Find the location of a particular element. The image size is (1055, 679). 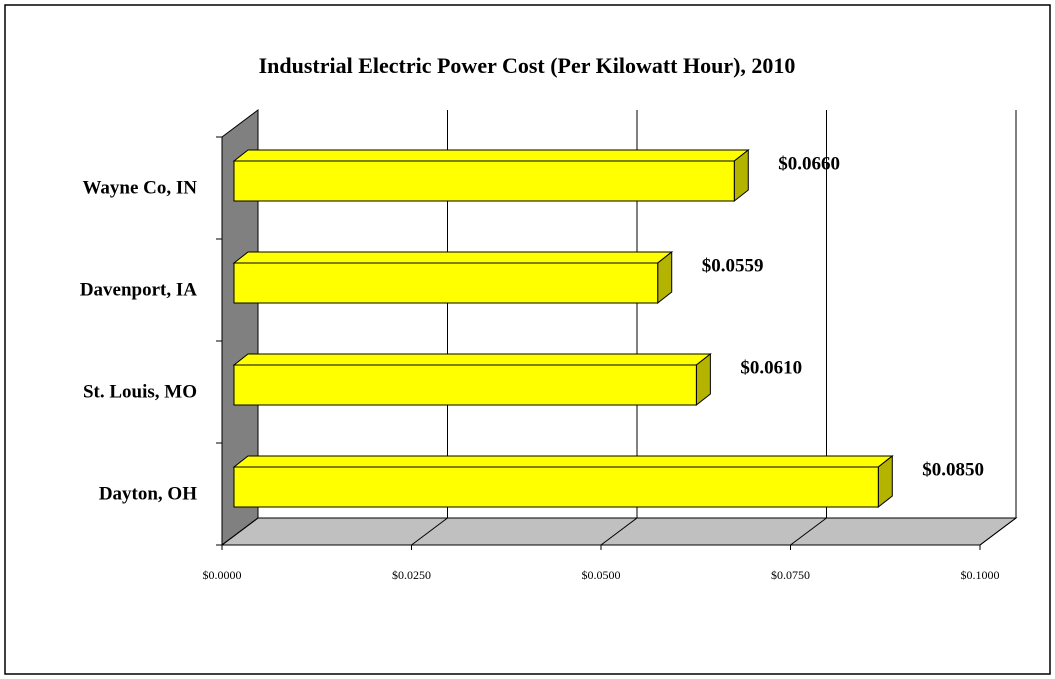

x-tick-label: $0.0500 is located at coordinates (601, 575).